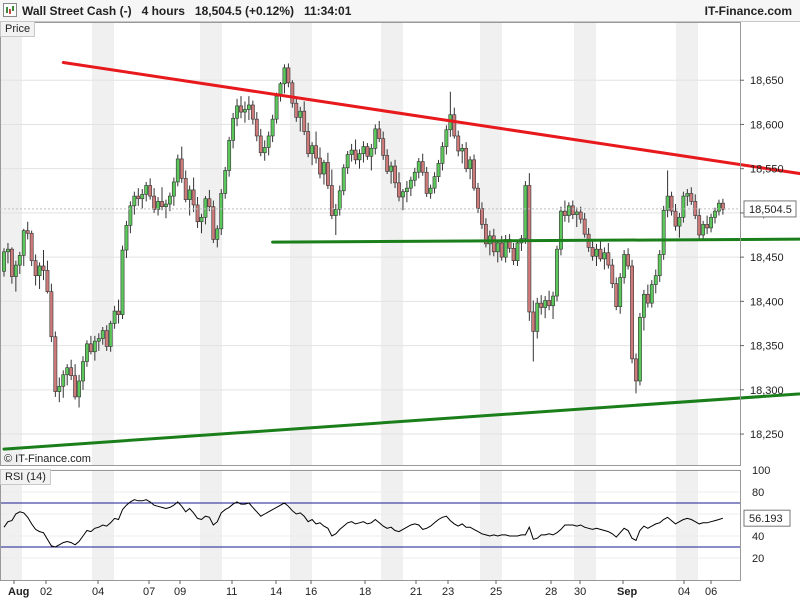 The width and height of the screenshot is (800, 600). I want to click on time-tick-label: 23, so click(448, 592).